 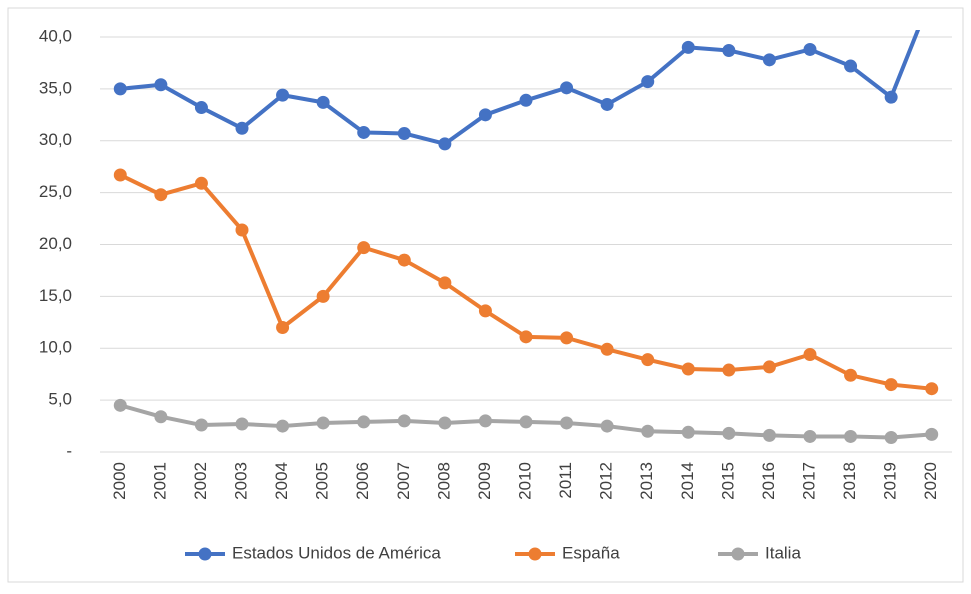 What do you see at coordinates (524, 481) in the screenshot?
I see `x-tick-label: 2010` at bounding box center [524, 481].